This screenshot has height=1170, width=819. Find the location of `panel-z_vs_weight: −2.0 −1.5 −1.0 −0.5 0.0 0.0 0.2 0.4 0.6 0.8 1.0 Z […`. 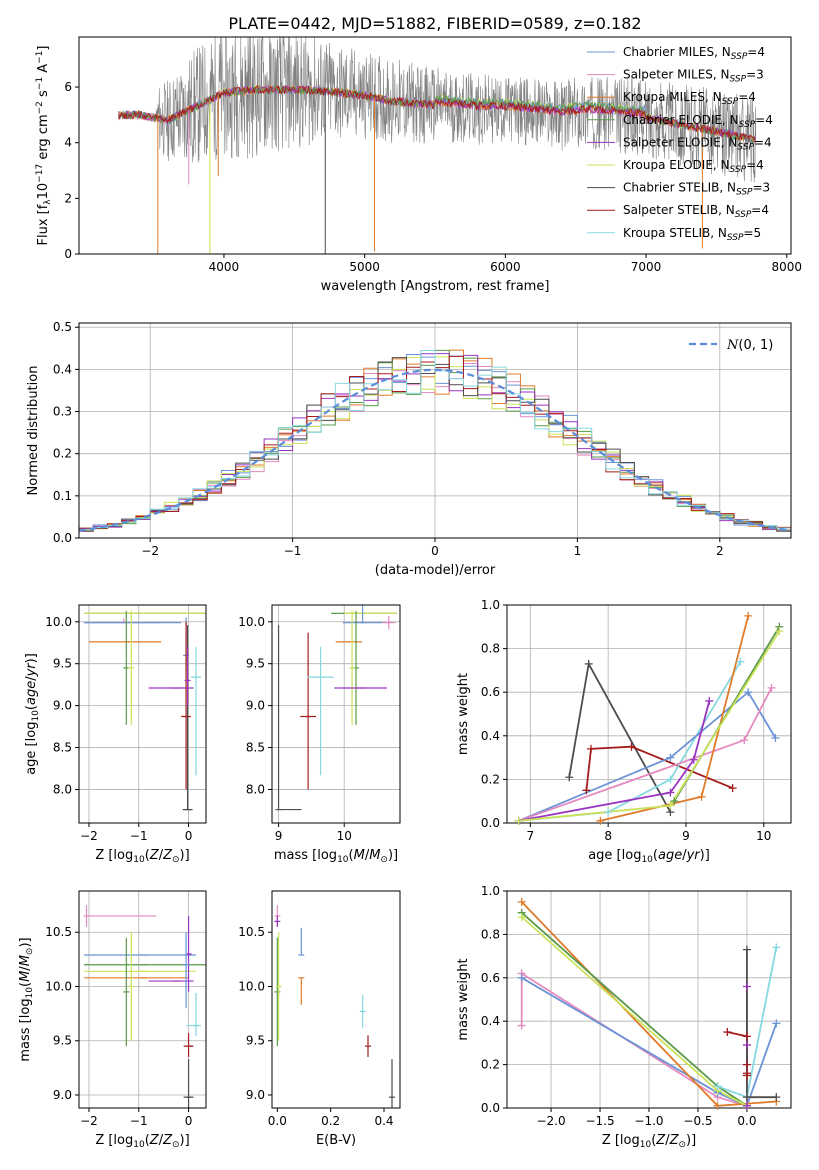

panel-z_vs_weight: −2.0 −1.5 −1.0 −0.5 0.0 0.0 0.2 0.4 0.6 0.8 1.0 Z [… is located at coordinates (624, 1017).